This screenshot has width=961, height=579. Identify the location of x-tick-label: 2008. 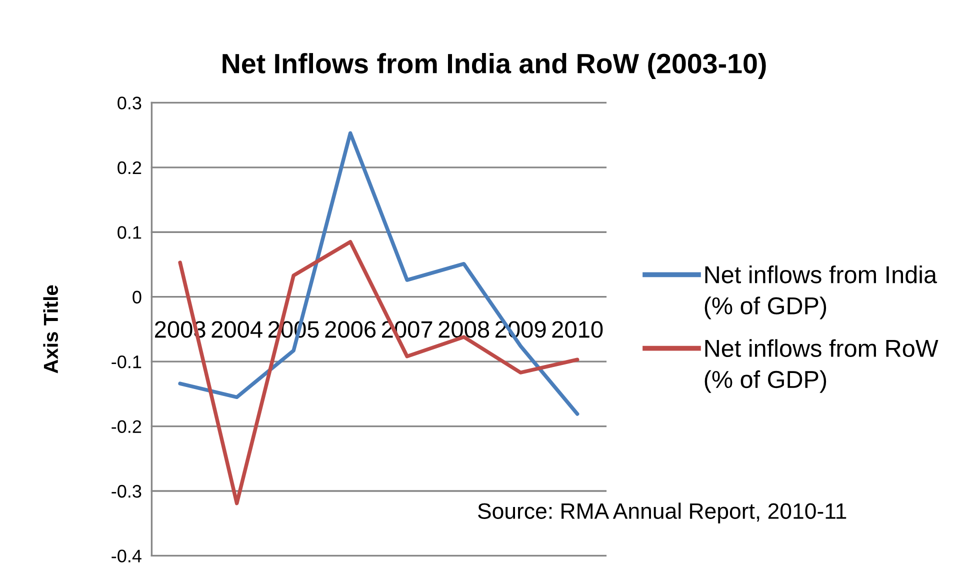
(464, 329).